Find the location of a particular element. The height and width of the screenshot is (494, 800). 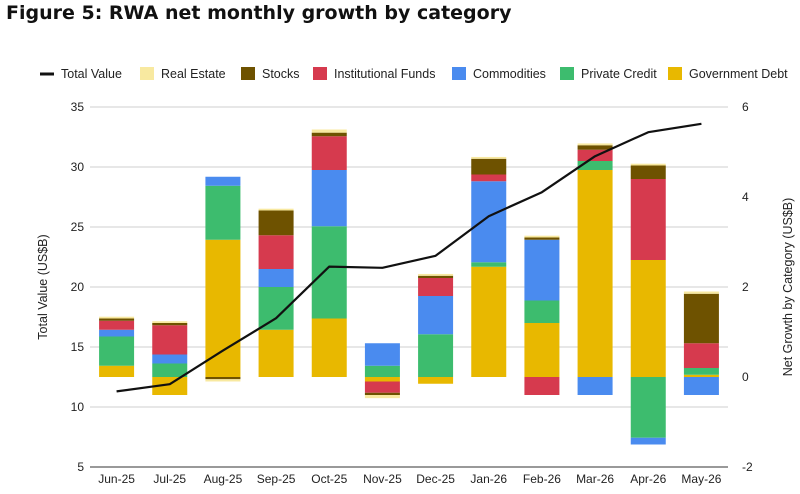

x-tick-label: Jun-25 is located at coordinates (116, 479).